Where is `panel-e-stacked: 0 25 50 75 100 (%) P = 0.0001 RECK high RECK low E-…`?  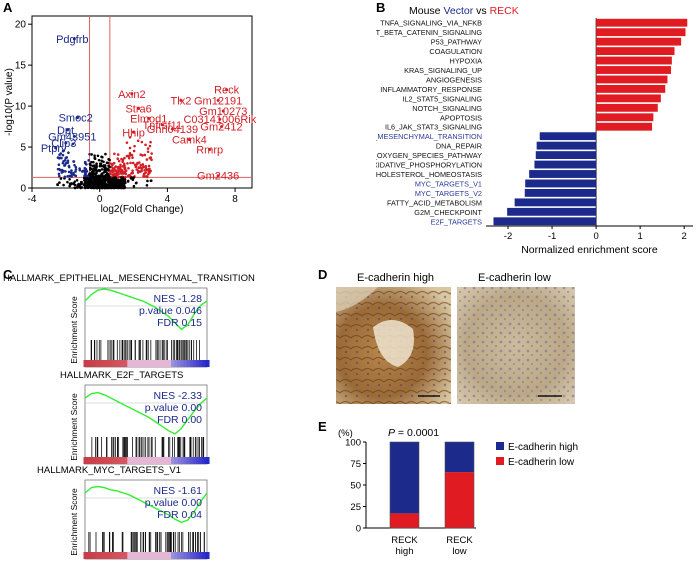
panel-e-stacked: 0 25 50 75 100 (%) P = 0.0001 RECK high RECK low E-… is located at coordinates (509, 490).